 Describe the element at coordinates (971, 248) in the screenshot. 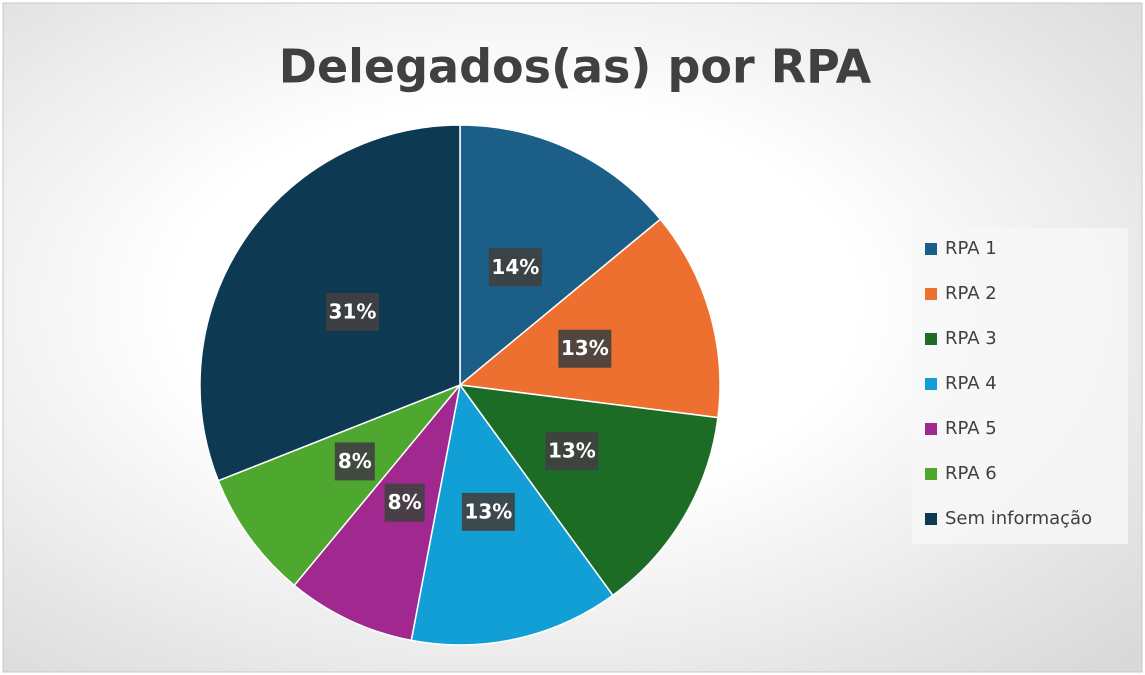

I see `legend-label: RPA 1` at that location.